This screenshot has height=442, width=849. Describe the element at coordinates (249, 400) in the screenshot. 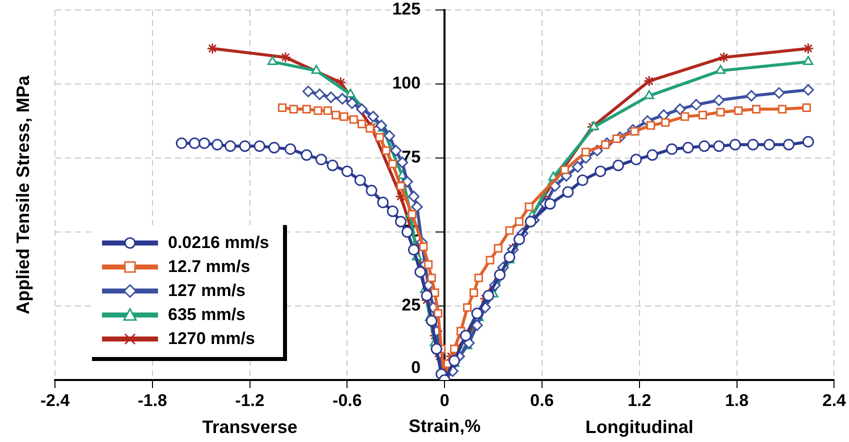

I see `x-tick-label: -1.2` at that location.